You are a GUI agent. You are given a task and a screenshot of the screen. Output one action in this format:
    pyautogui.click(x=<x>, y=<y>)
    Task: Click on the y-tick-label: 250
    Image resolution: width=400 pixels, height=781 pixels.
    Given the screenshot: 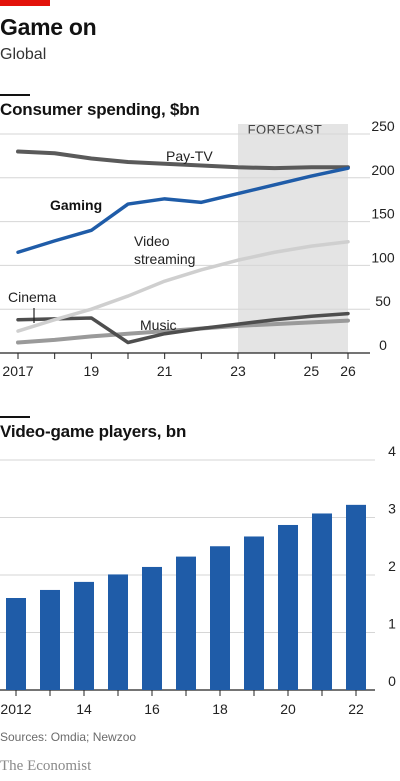 What is the action you would take?
    pyautogui.click(x=383, y=126)
    